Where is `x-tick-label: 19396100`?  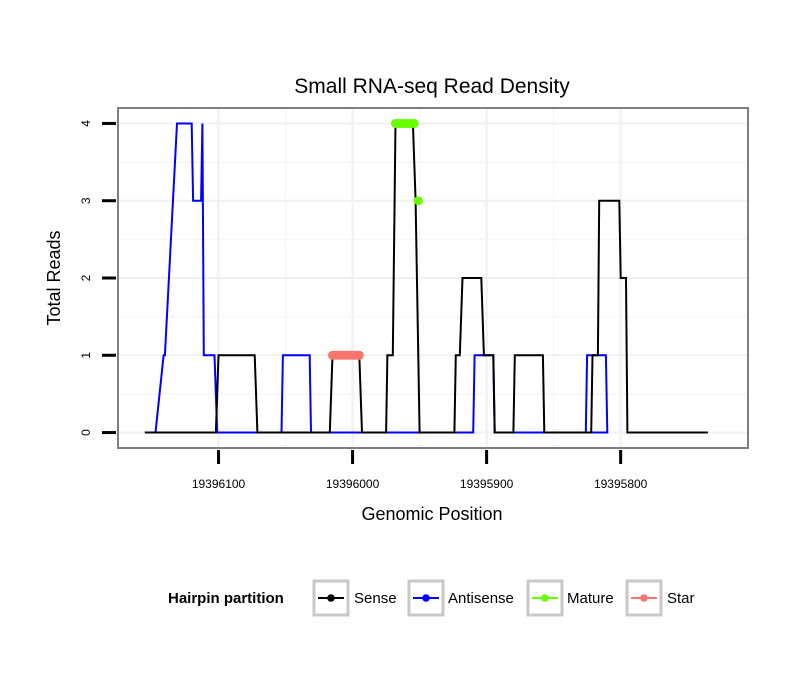
x-tick-label: 19396100 is located at coordinates (219, 484).